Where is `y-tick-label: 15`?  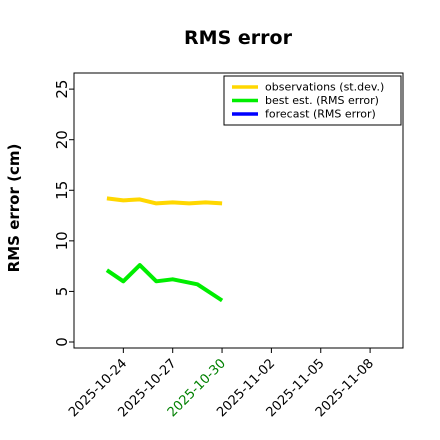 y-tick-label: 15 is located at coordinates (62, 190).